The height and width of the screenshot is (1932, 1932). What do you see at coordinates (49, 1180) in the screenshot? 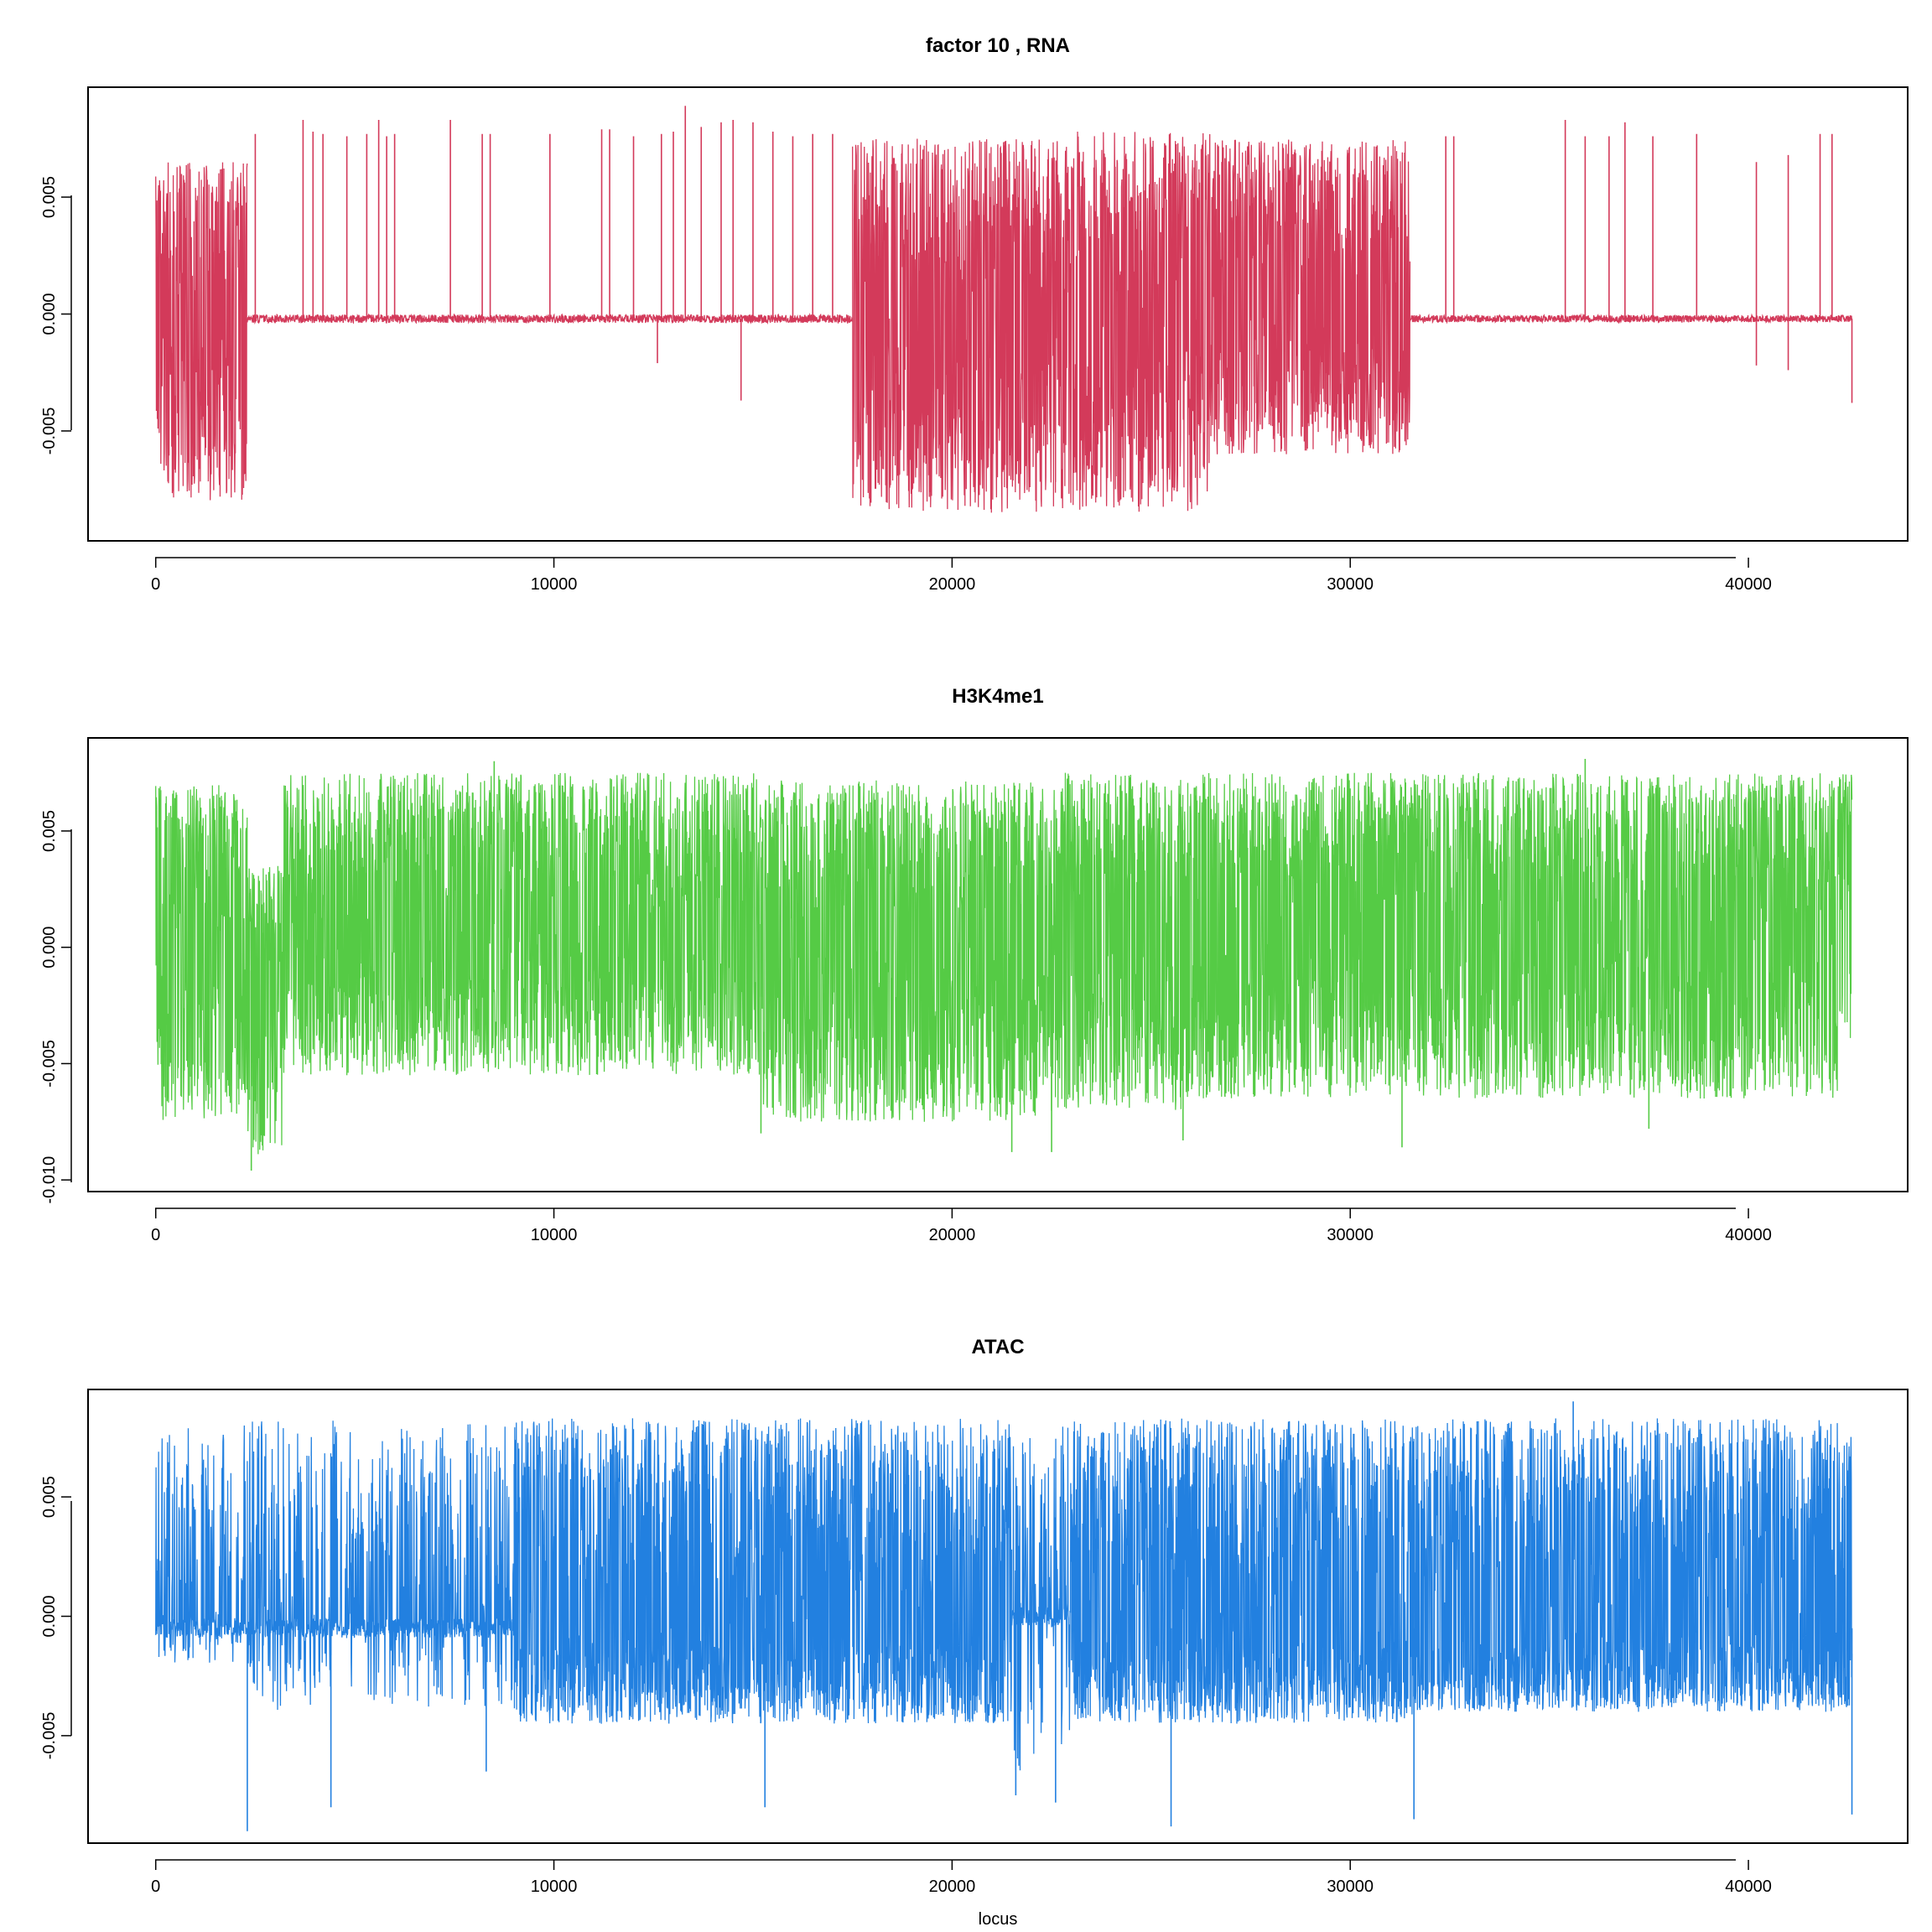
I see `y-tick-label: -0.010` at bounding box center [49, 1180].